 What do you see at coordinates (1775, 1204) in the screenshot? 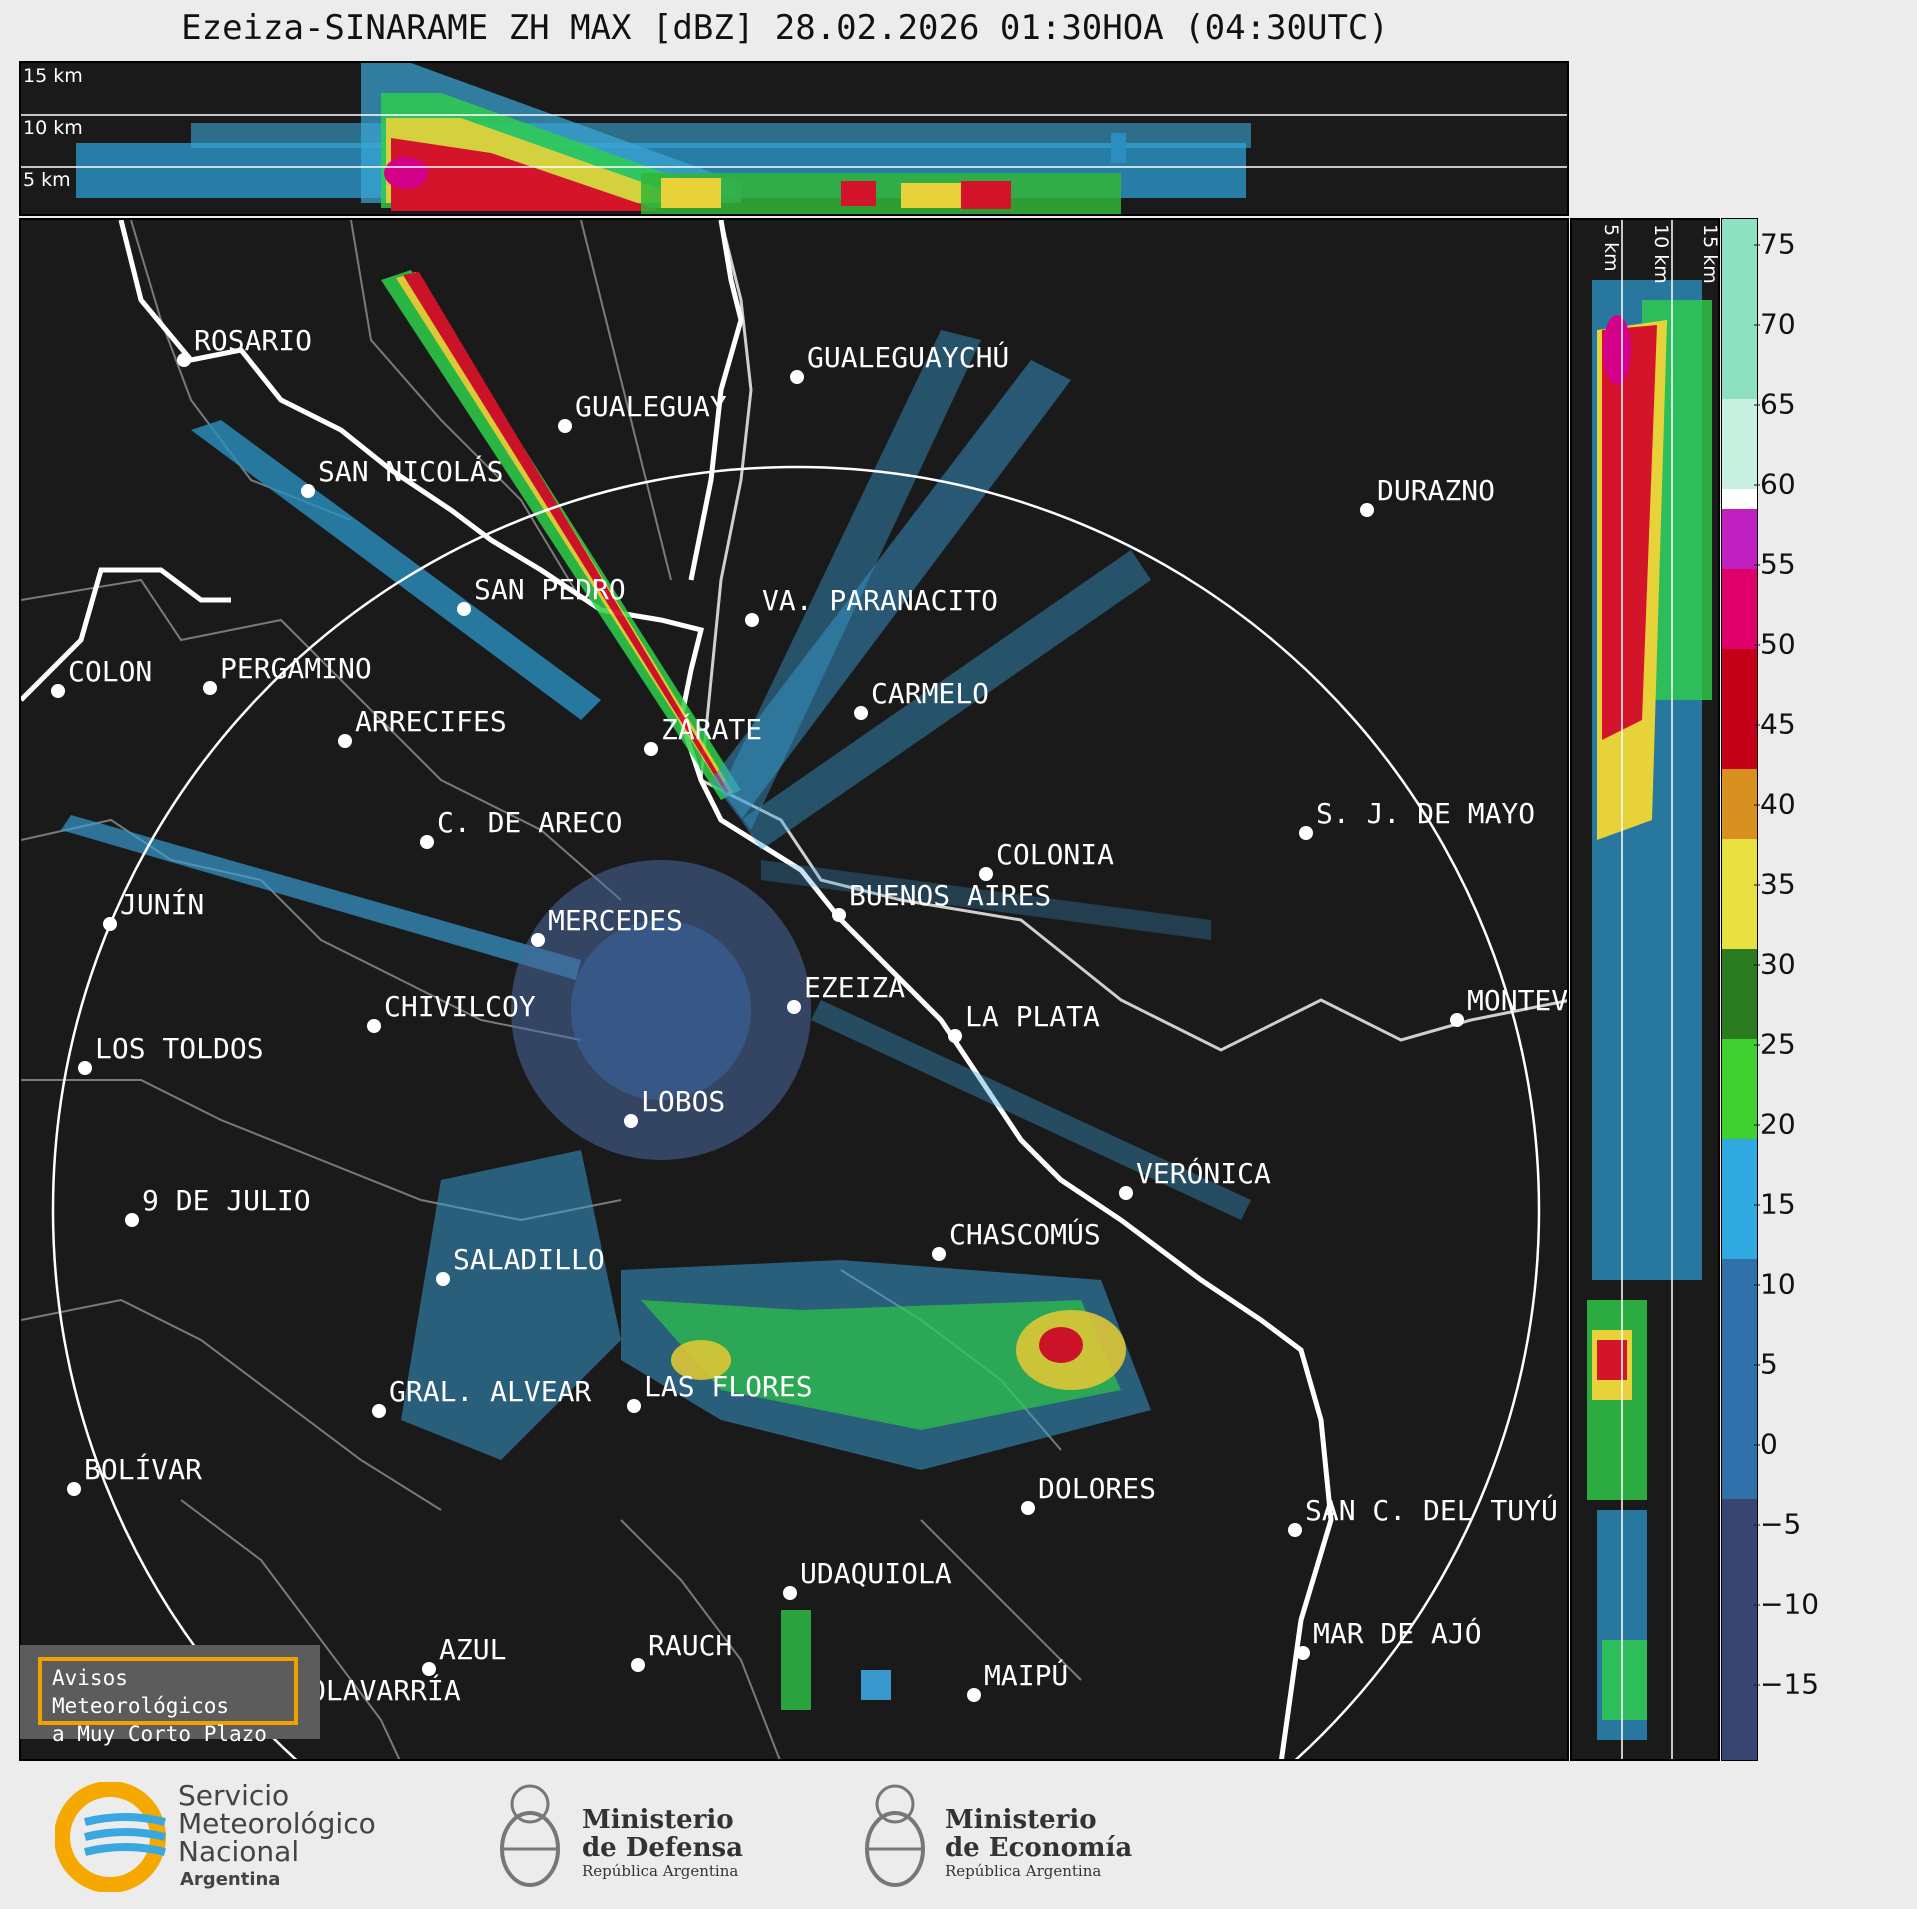
I see `colorbar-tick: 15` at bounding box center [1775, 1204].